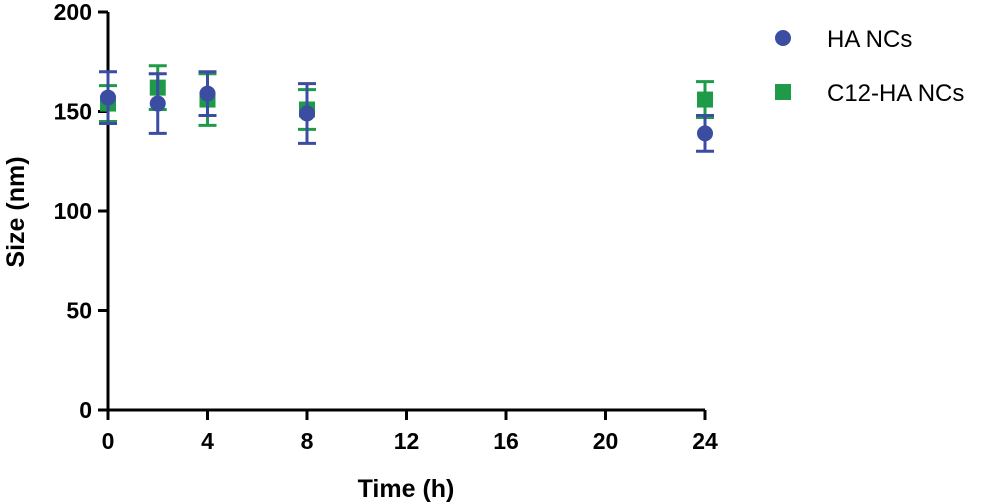 The image size is (995, 504). Describe the element at coordinates (606, 441) in the screenshot. I see `x-tick-label: 20` at that location.